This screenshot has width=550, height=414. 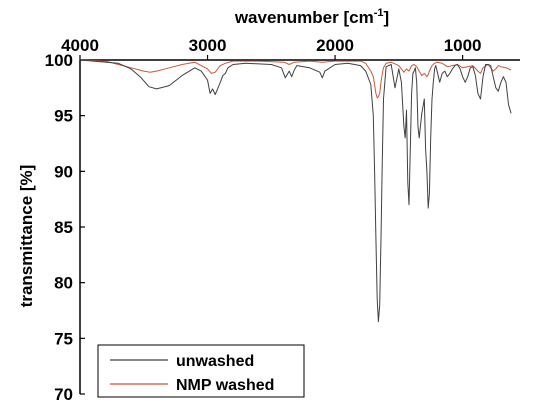 I want to click on legend-box, so click(x=201, y=371).